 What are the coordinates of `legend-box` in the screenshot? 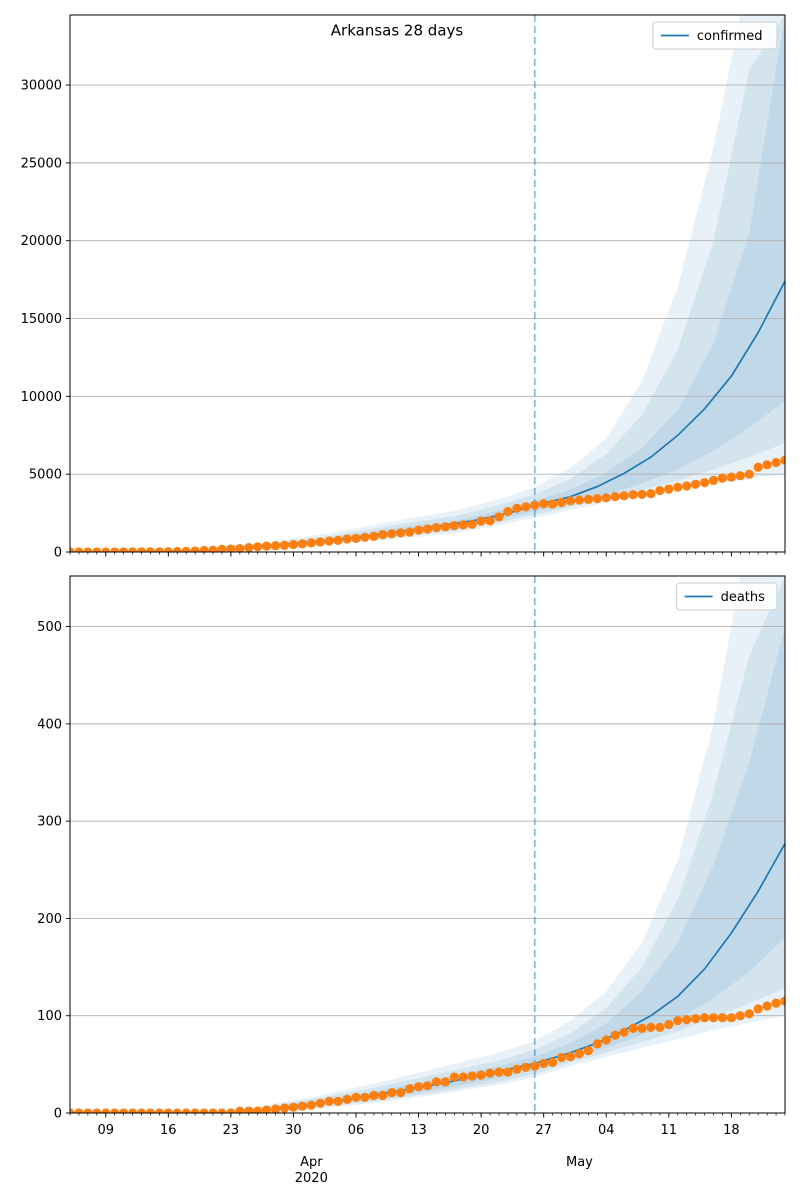 It's located at (715, 35).